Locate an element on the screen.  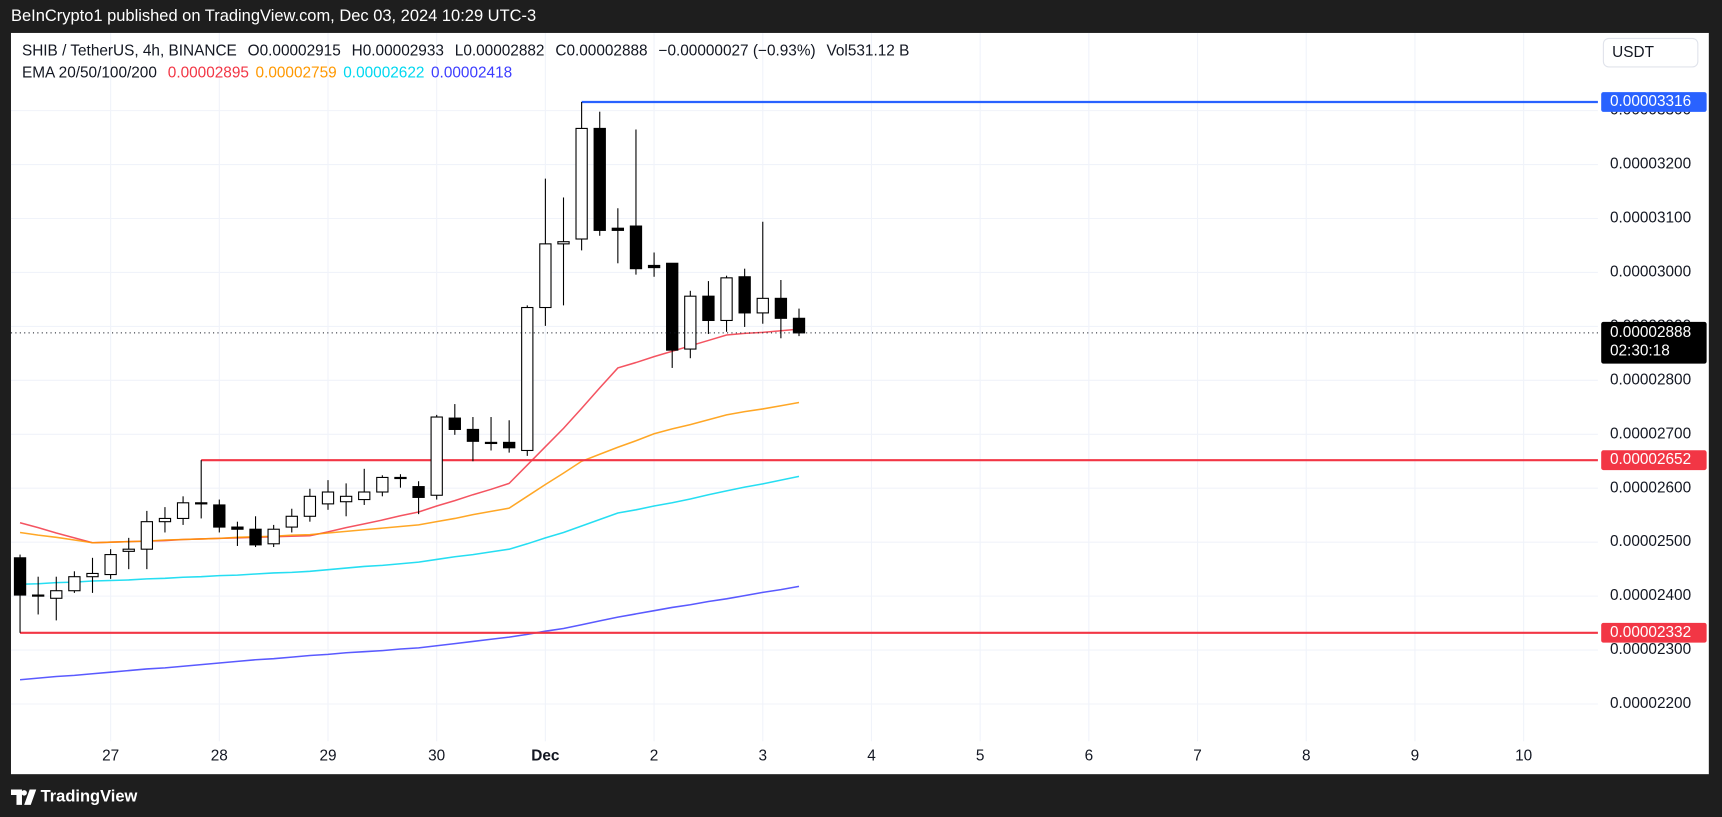
countdown: 02:30:18 is located at coordinates (1640, 351).